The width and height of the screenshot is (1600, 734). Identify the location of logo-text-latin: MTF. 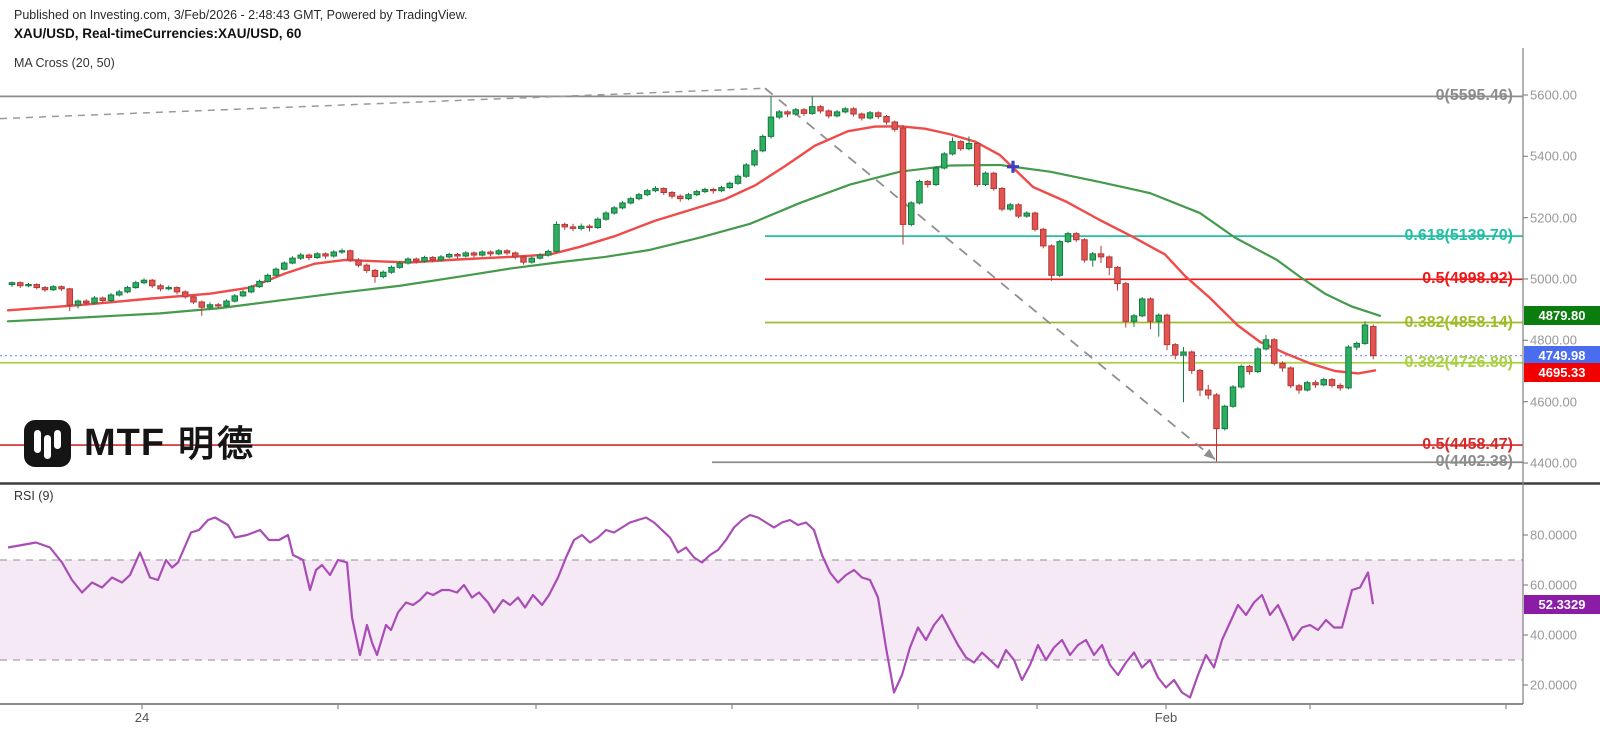
(125, 443).